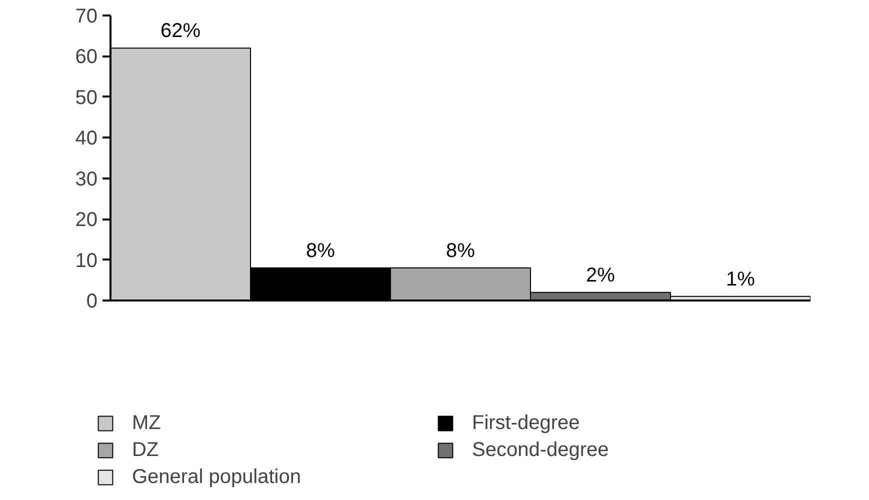 The image size is (869, 500). I want to click on y-tick-label: 0, so click(92, 301).